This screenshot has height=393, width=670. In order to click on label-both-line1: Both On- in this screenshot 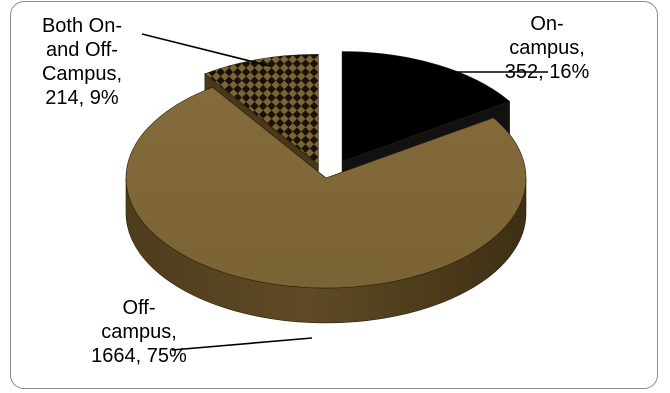, I will do `click(82, 26)`.